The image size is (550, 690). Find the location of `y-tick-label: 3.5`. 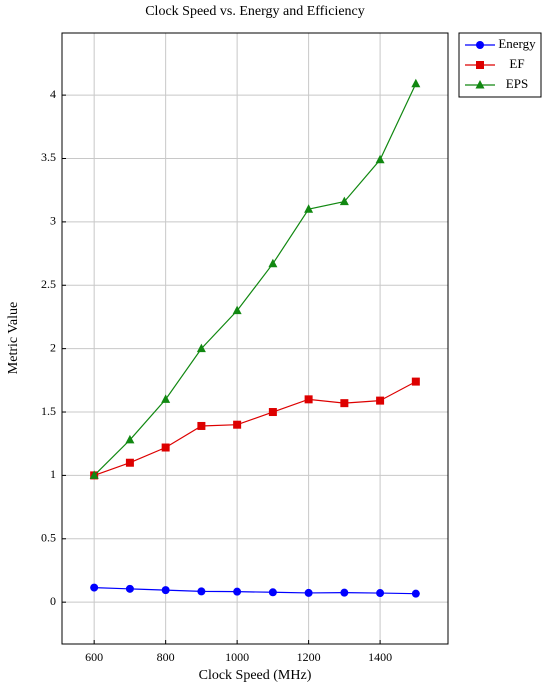

y-tick-label: 3.5 is located at coordinates (48, 157).